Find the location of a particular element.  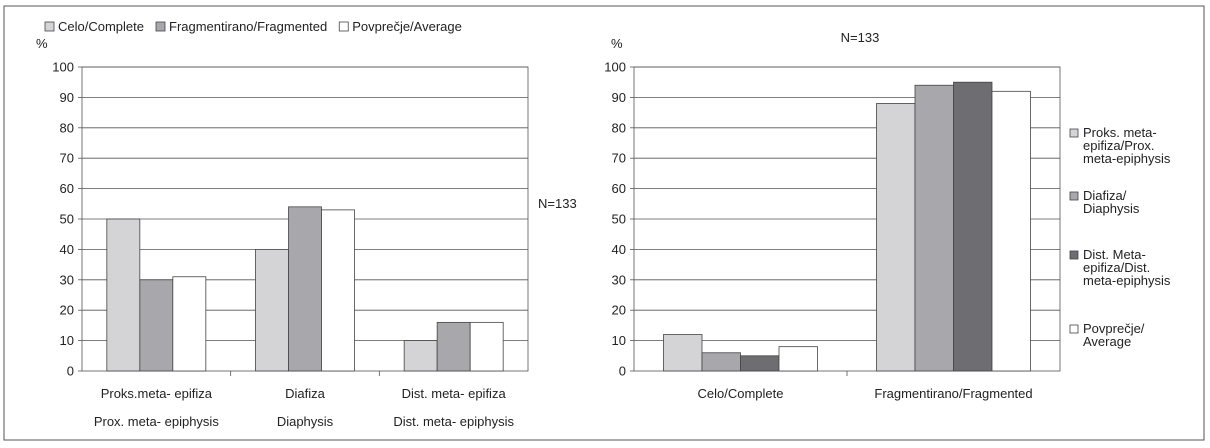

chart-right-x-tick-label: Fragmentirano/Fragmented is located at coordinates (953, 393).